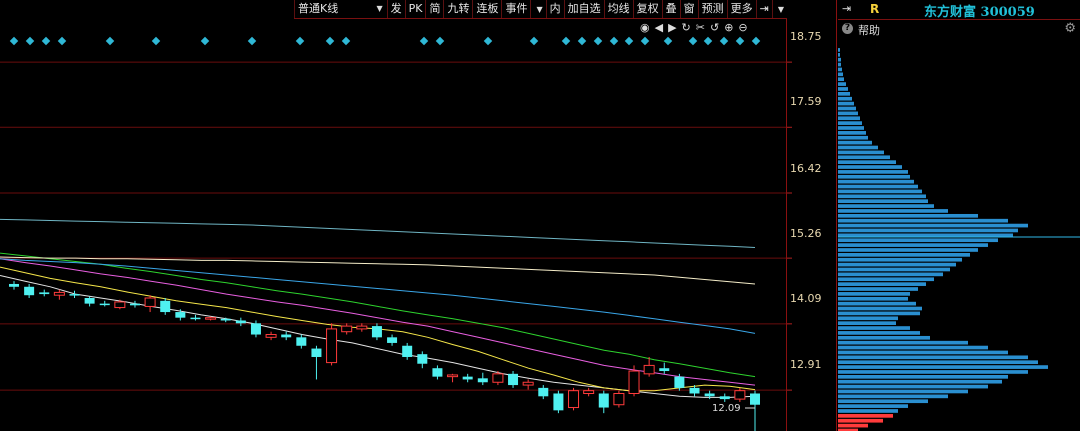 This screenshot has width=1080, height=431. What do you see at coordinates (686, 27) in the screenshot?
I see `refresh-icon: ↻` at bounding box center [686, 27].